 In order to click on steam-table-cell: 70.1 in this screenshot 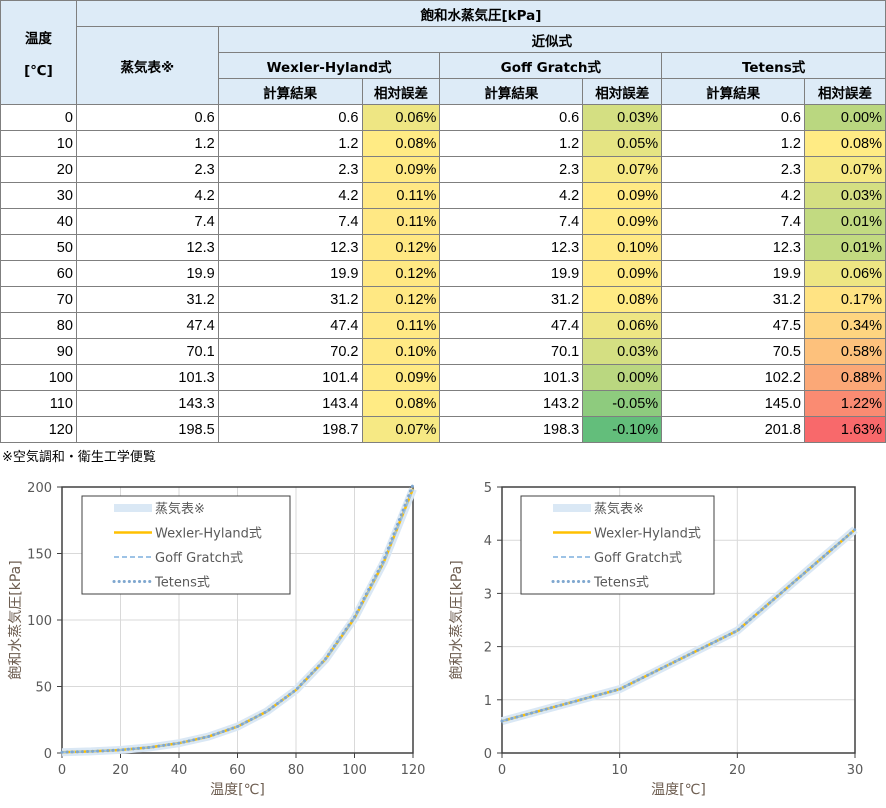, I will do `click(147, 351)`.